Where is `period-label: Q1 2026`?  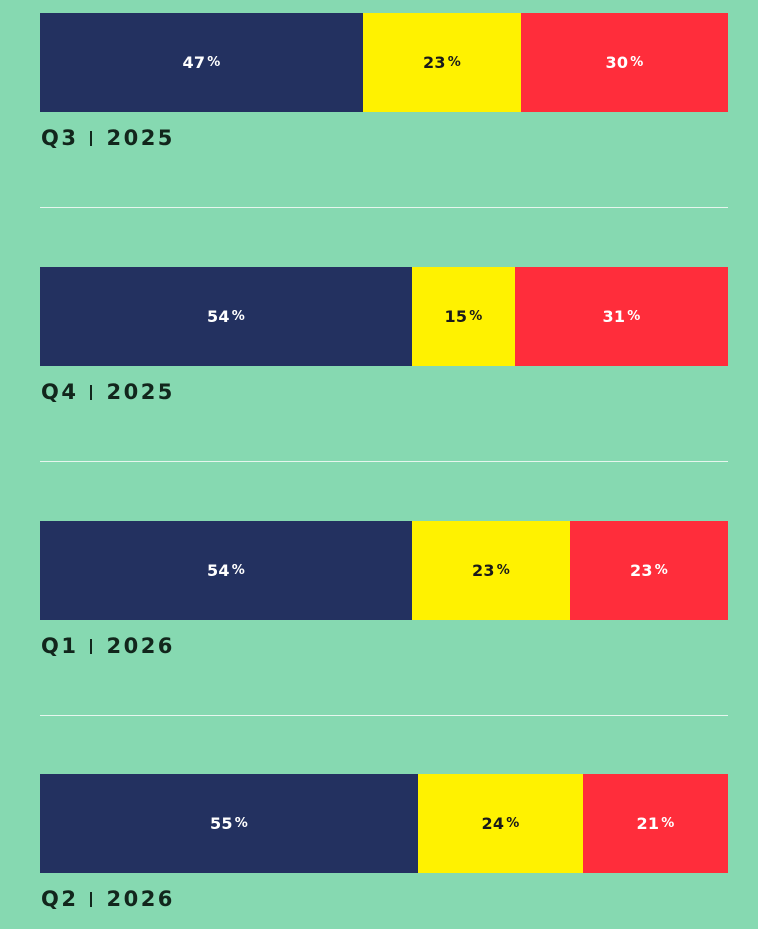 period-label: Q1 2026 is located at coordinates (108, 646).